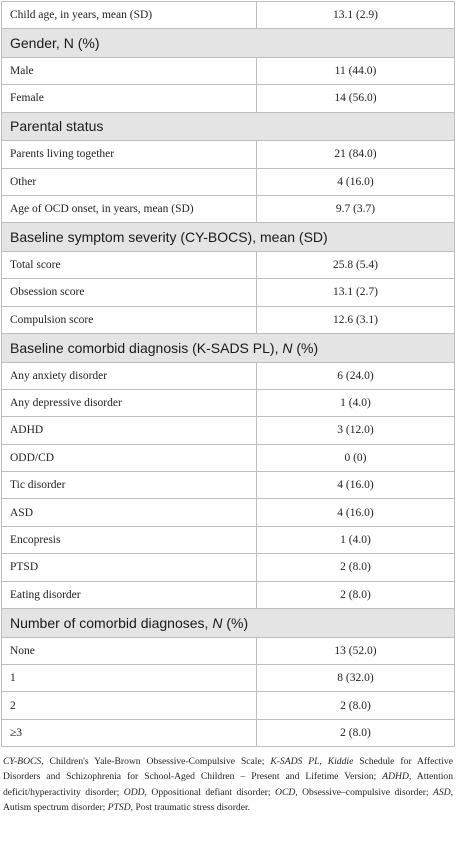 The width and height of the screenshot is (456, 862). Describe the element at coordinates (129, 71) in the screenshot. I see `row-label: Male` at that location.